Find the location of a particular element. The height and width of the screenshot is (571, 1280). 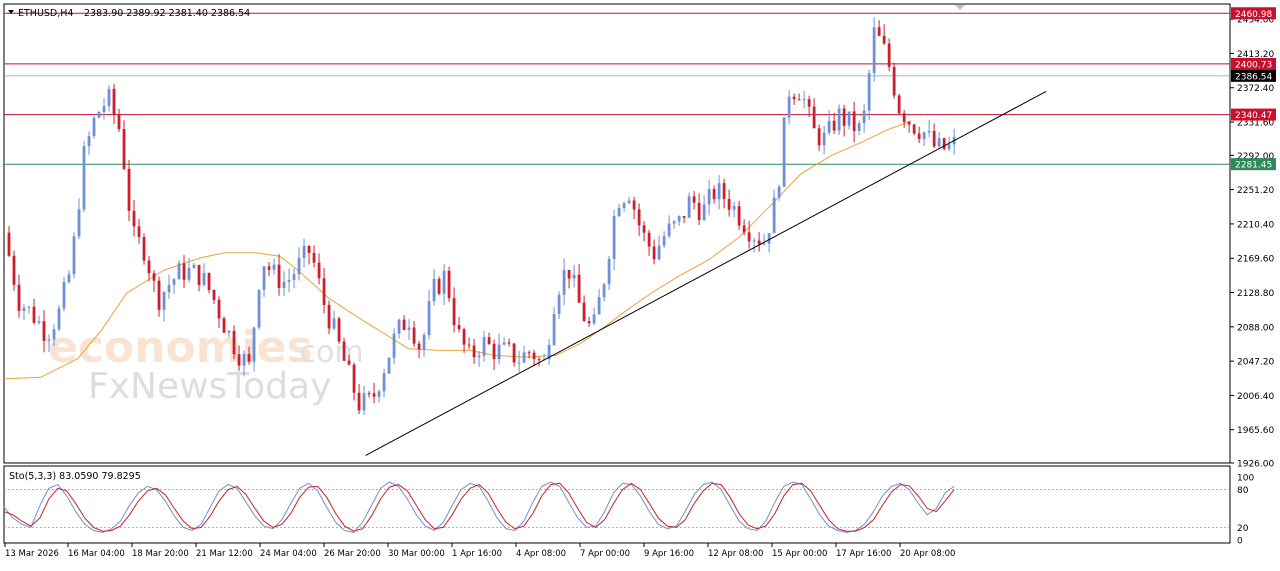

watermark-line2: FxNewsToday is located at coordinates (209, 386).